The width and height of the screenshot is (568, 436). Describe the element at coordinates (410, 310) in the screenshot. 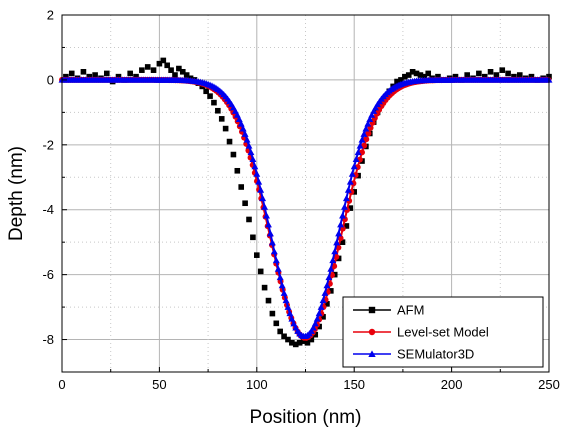

I see `legend-label: AFM` at that location.